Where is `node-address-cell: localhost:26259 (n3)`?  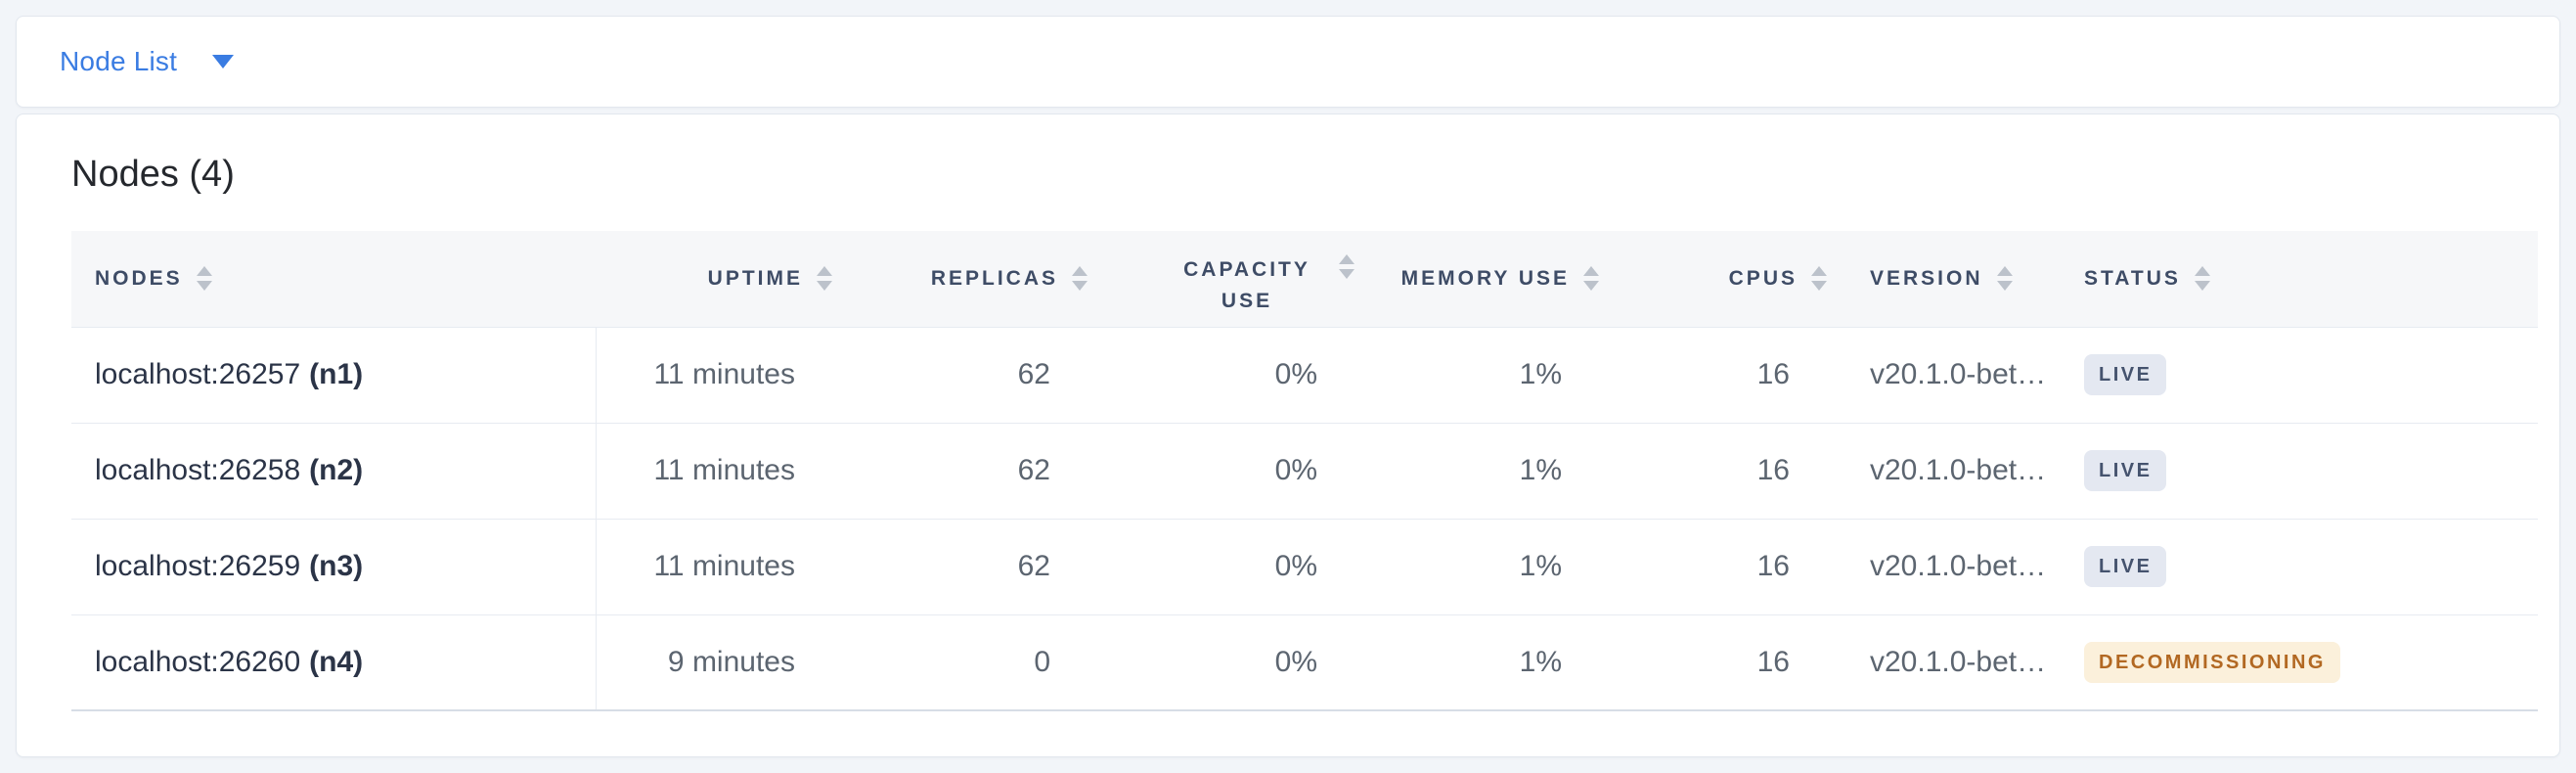 node-address-cell: localhost:26259 (n3) is located at coordinates (334, 567).